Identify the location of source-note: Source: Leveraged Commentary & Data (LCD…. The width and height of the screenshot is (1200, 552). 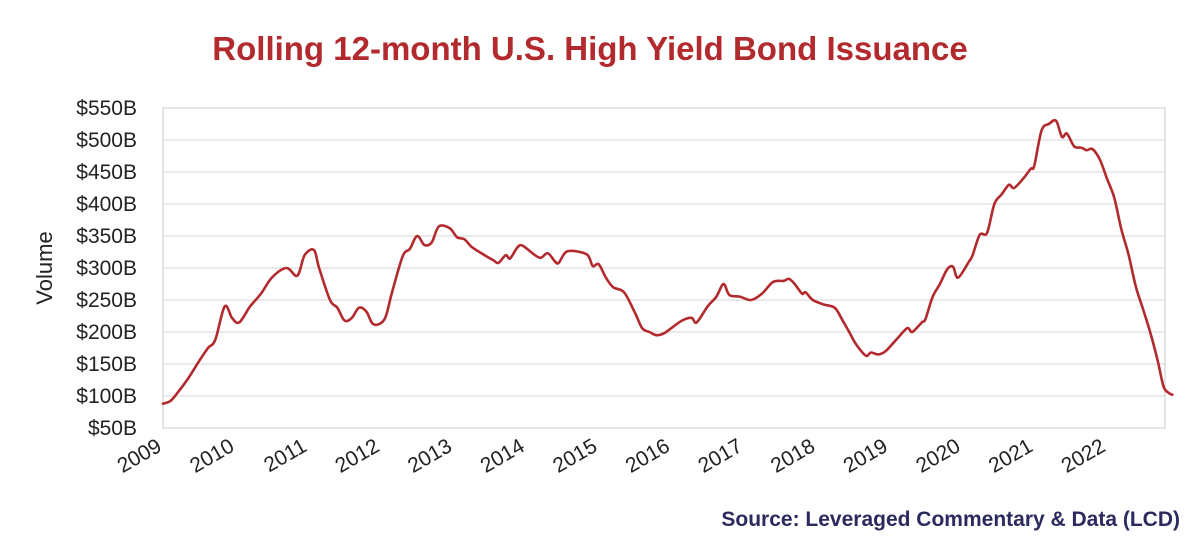
(950, 519).